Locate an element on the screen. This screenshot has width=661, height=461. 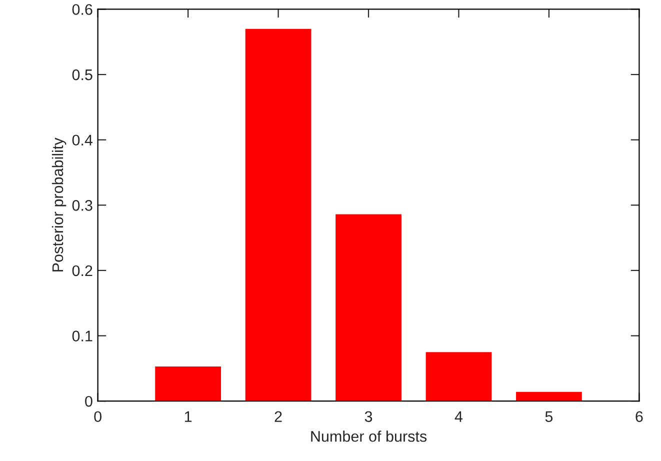
x-tick-label: 5 is located at coordinates (549, 416).